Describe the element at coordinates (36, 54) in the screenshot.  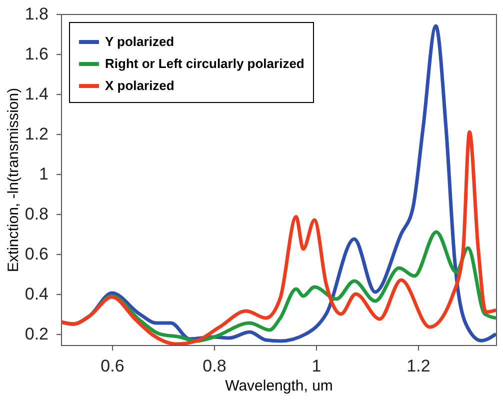
I see `y-tick-label: 1.6` at that location.